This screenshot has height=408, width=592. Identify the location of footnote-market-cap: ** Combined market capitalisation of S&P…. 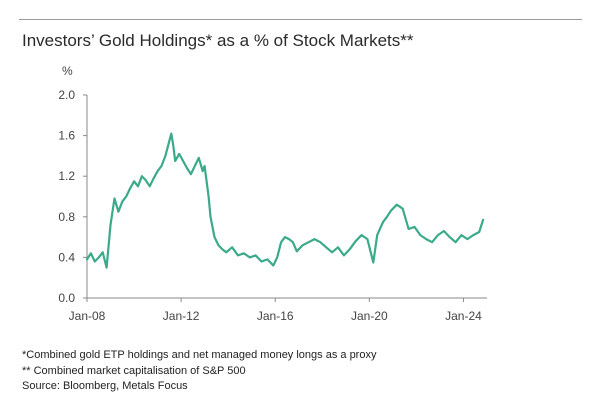
(134, 370).